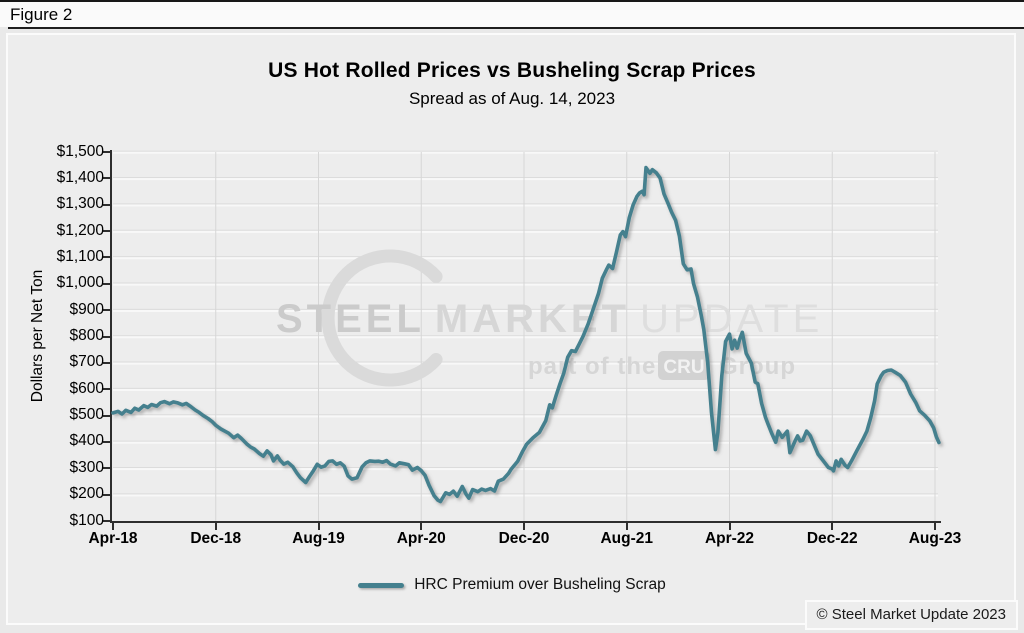 This screenshot has height=633, width=1024. What do you see at coordinates (512, 14) in the screenshot?
I see `figure-header-strip` at bounding box center [512, 14].